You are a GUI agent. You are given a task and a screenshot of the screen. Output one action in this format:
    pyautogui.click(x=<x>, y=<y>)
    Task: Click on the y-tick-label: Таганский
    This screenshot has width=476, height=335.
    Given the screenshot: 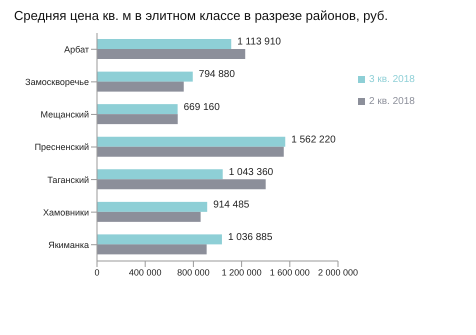 What is the action you would take?
    pyautogui.click(x=68, y=179)
    